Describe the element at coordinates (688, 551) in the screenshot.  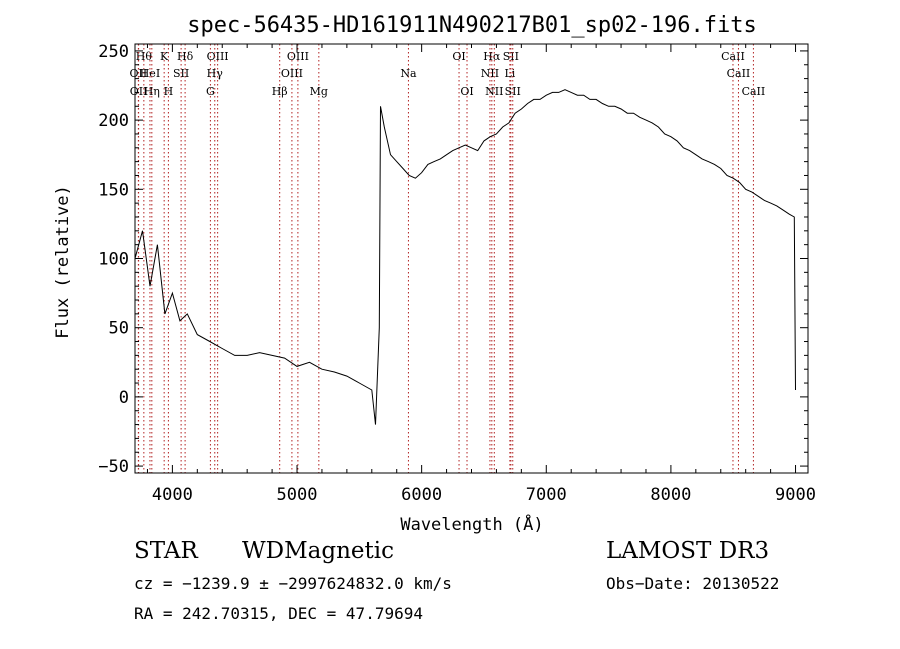
I see `survey-label: LAMOST DR3` at that location.